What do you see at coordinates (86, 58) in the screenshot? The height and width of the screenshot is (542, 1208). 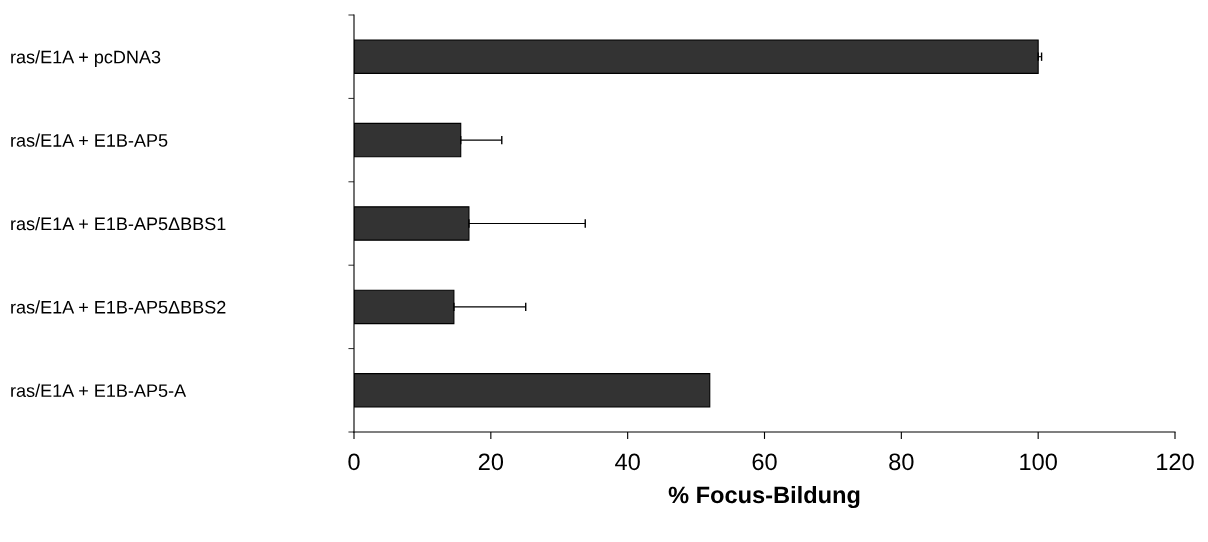 I see `y-tick-label: ras/E1A + pcDNA3` at bounding box center [86, 58].